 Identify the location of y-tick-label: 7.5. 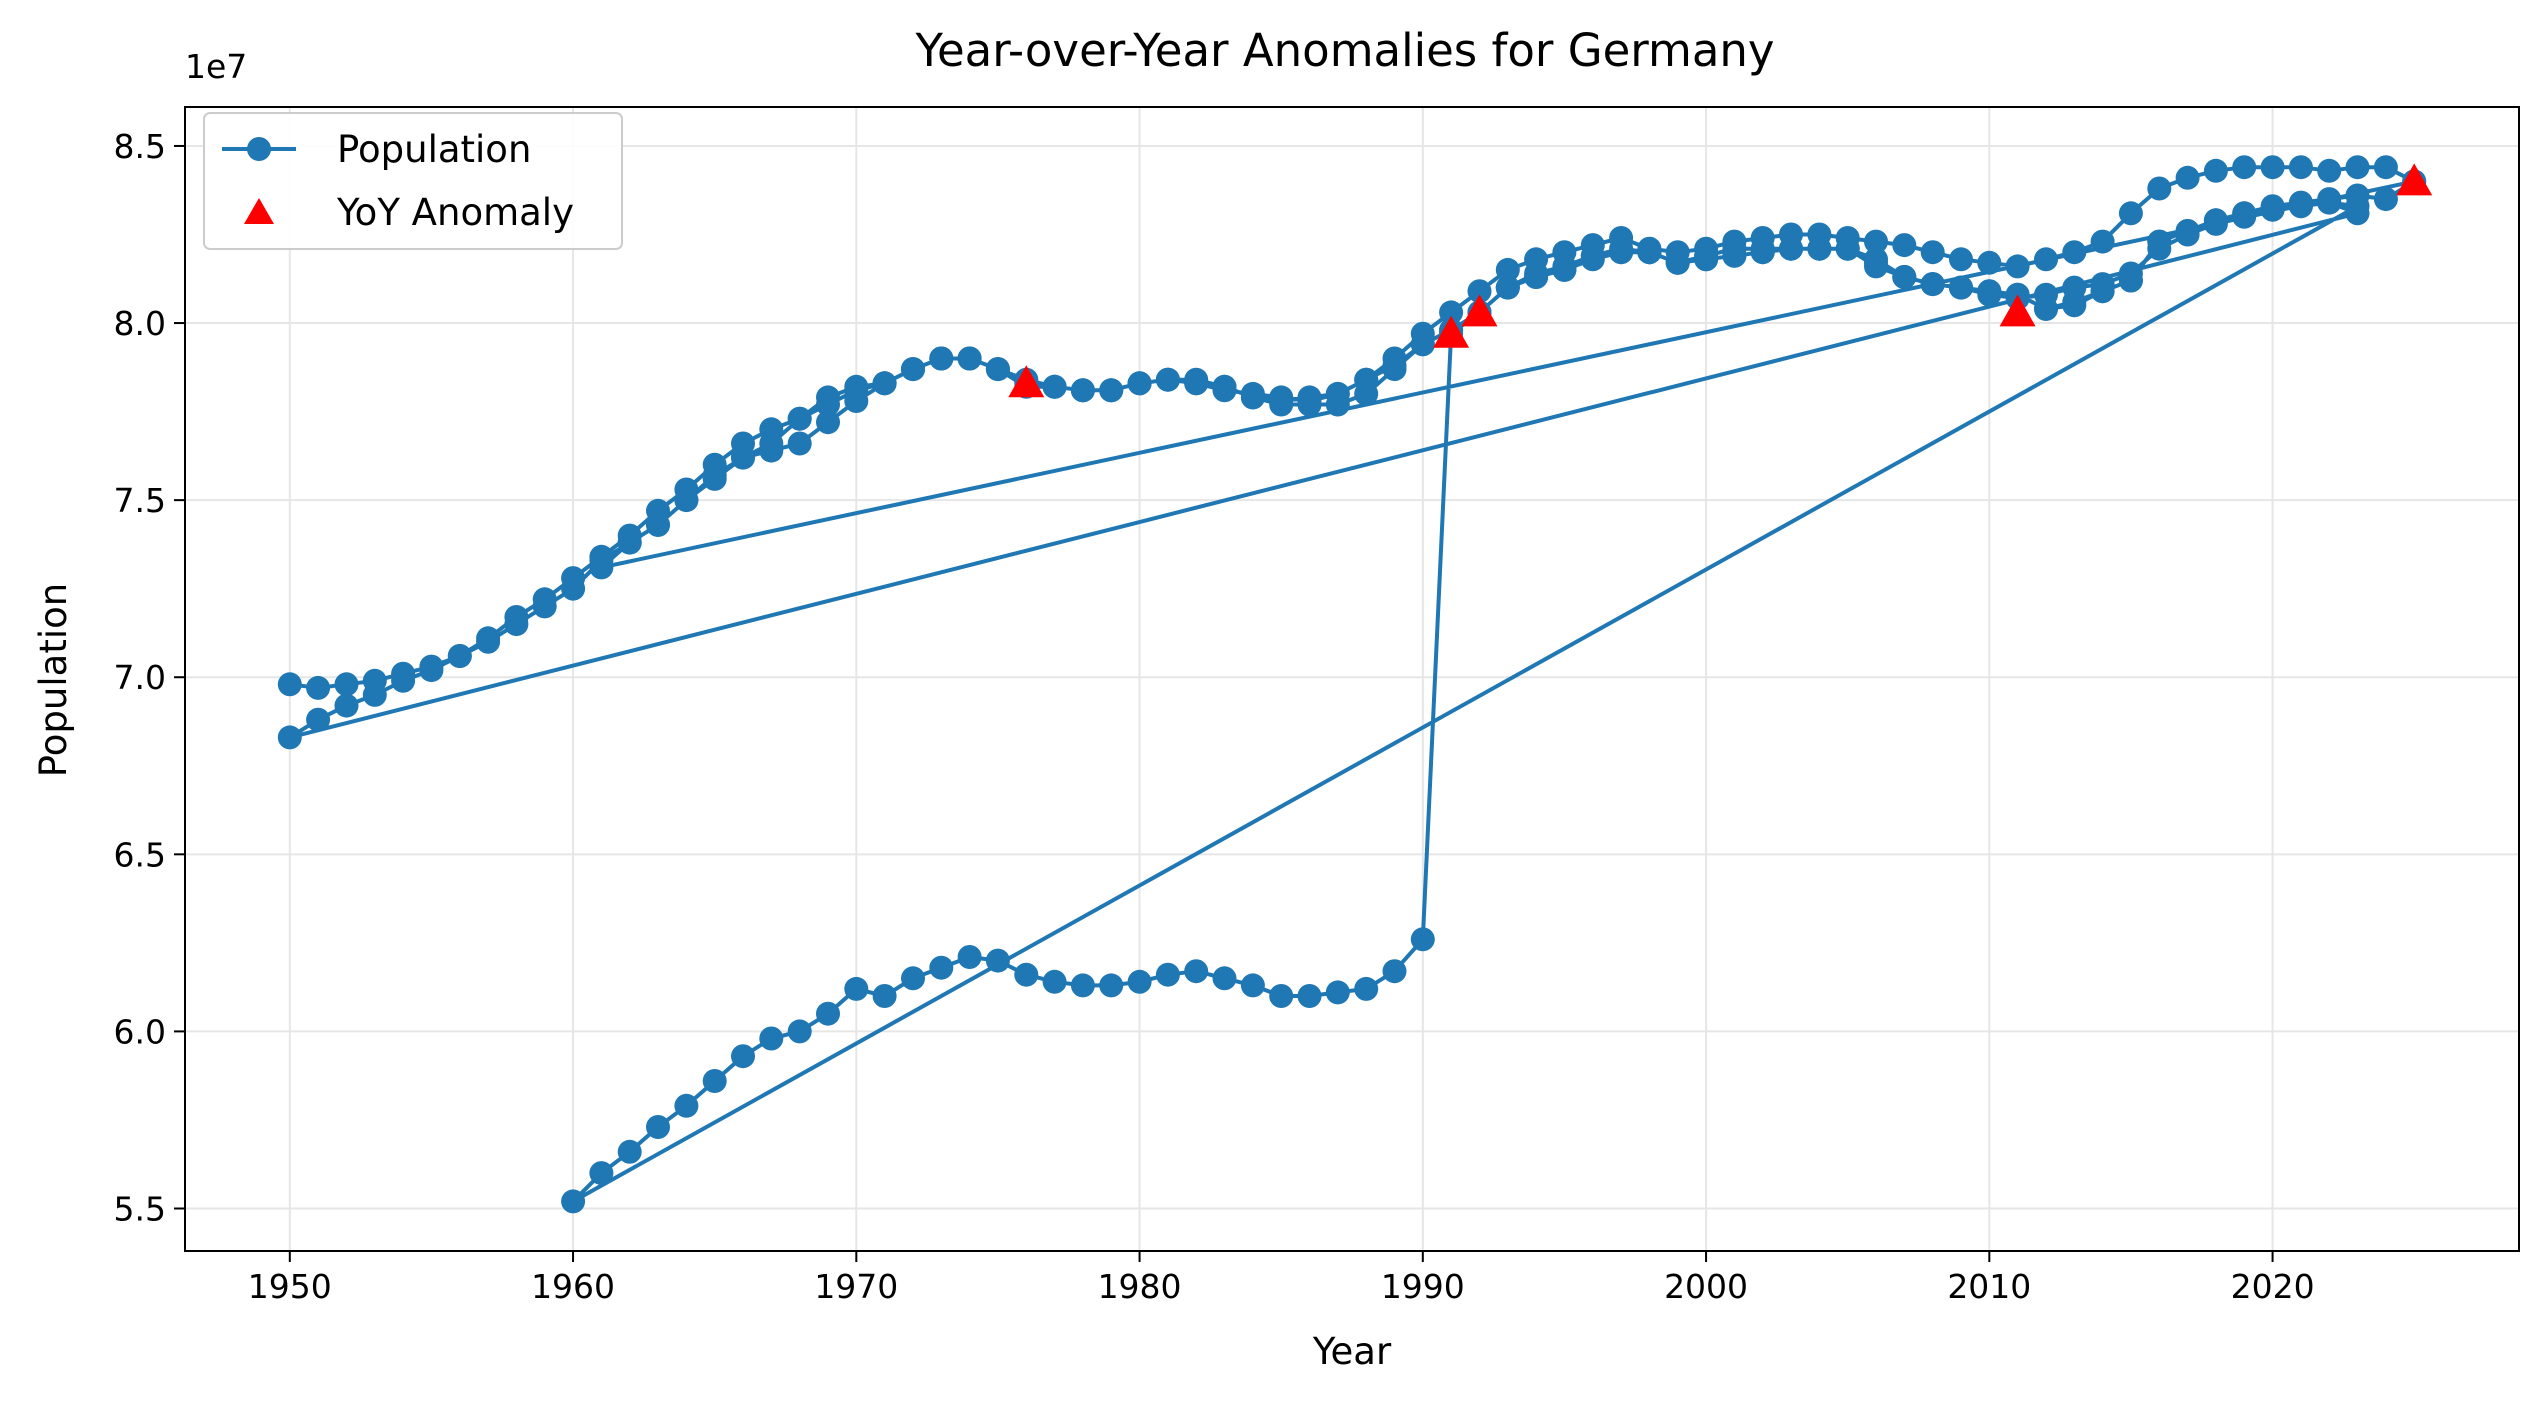
(140, 500).